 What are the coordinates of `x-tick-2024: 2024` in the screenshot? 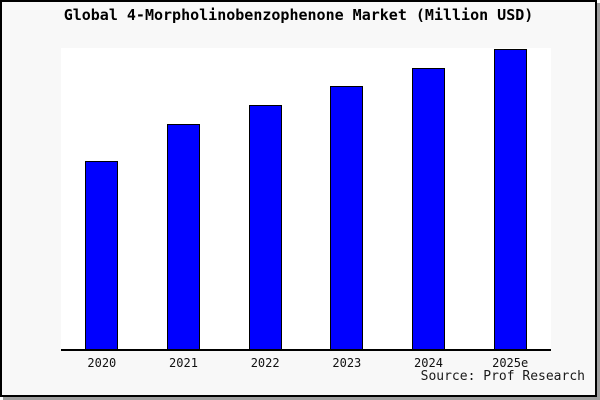 It's located at (428, 363).